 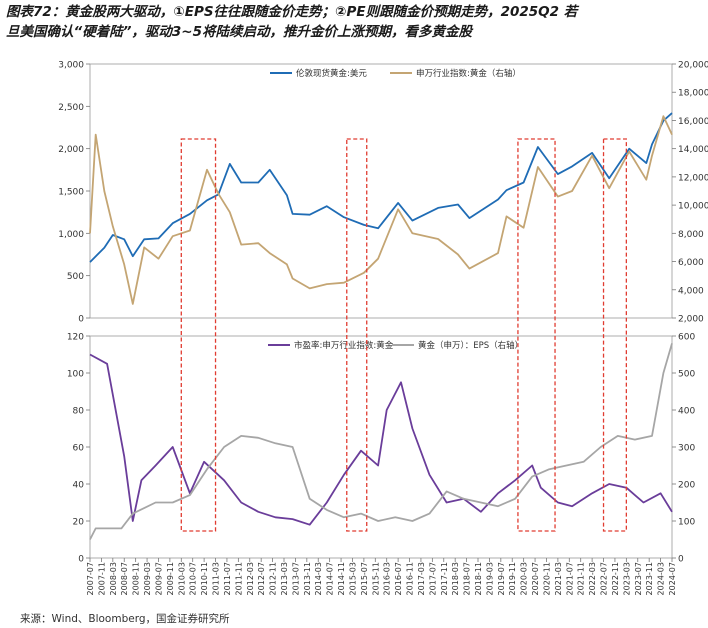 I want to click on x-tick-label: 2016-07, so click(x=398, y=578).